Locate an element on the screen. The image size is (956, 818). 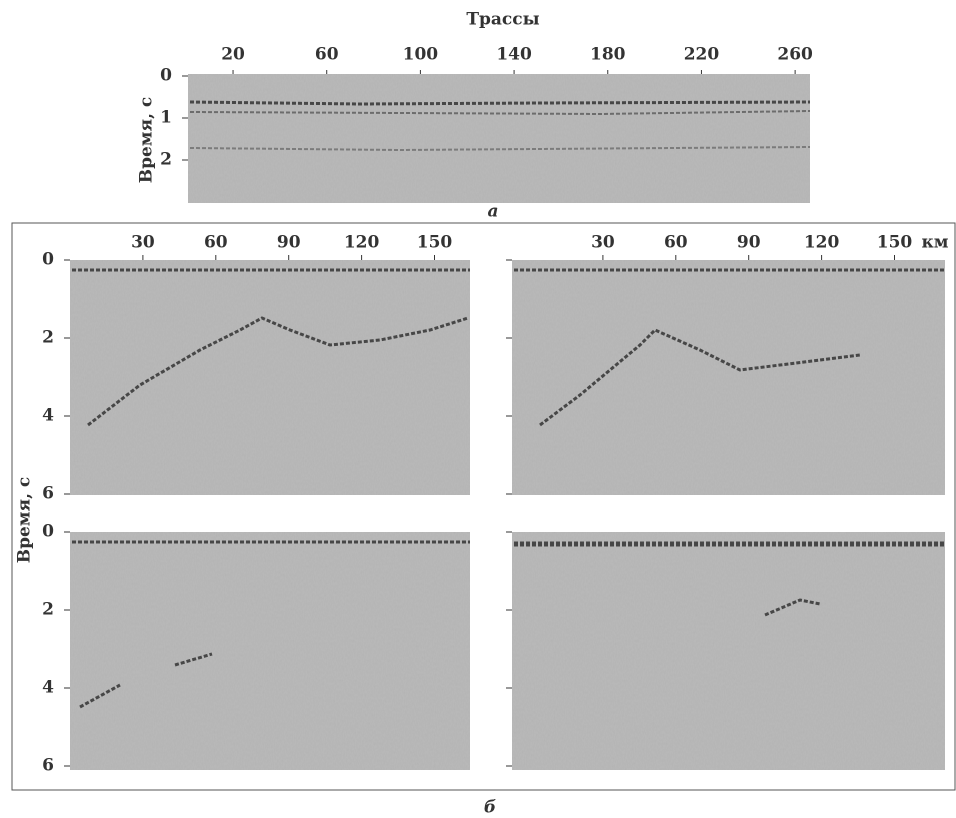
x-tick-label: 140 is located at coordinates (514, 55).